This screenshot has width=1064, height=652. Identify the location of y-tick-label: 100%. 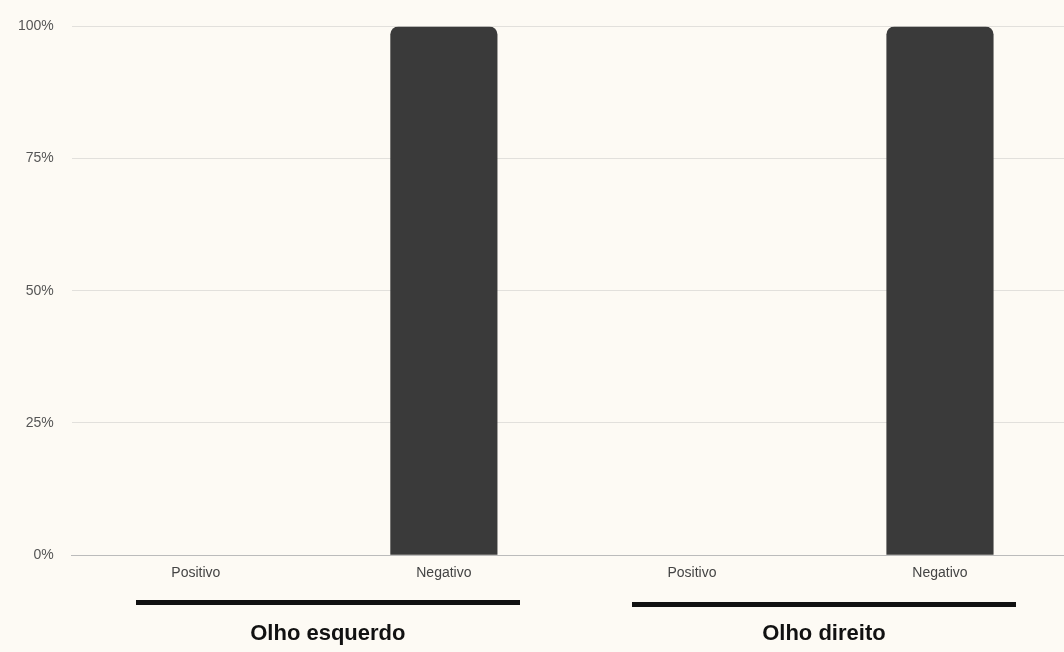
(35, 25).